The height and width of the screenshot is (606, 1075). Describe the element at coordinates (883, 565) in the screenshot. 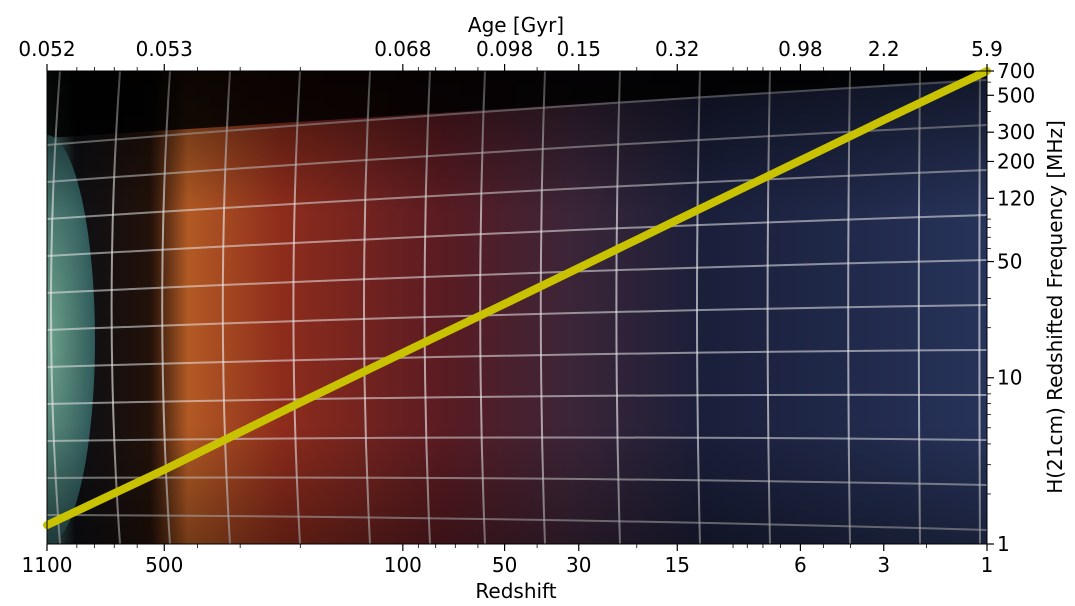

I see `x-tick-label: 3` at that location.